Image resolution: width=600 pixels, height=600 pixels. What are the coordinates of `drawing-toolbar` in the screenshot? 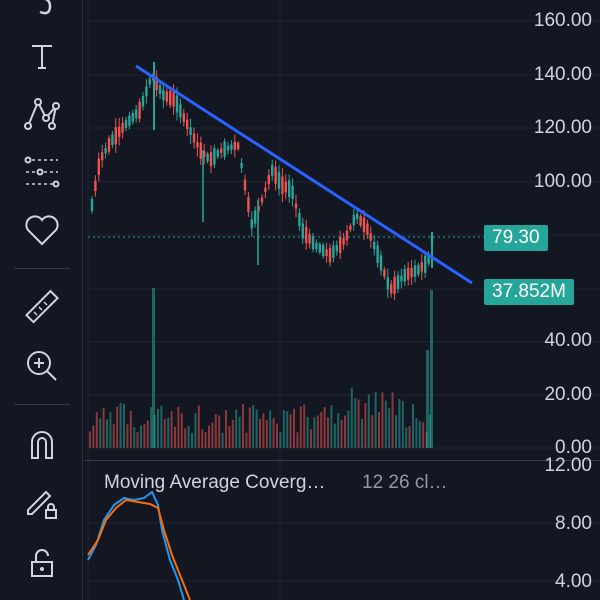 It's located at (41, 300).